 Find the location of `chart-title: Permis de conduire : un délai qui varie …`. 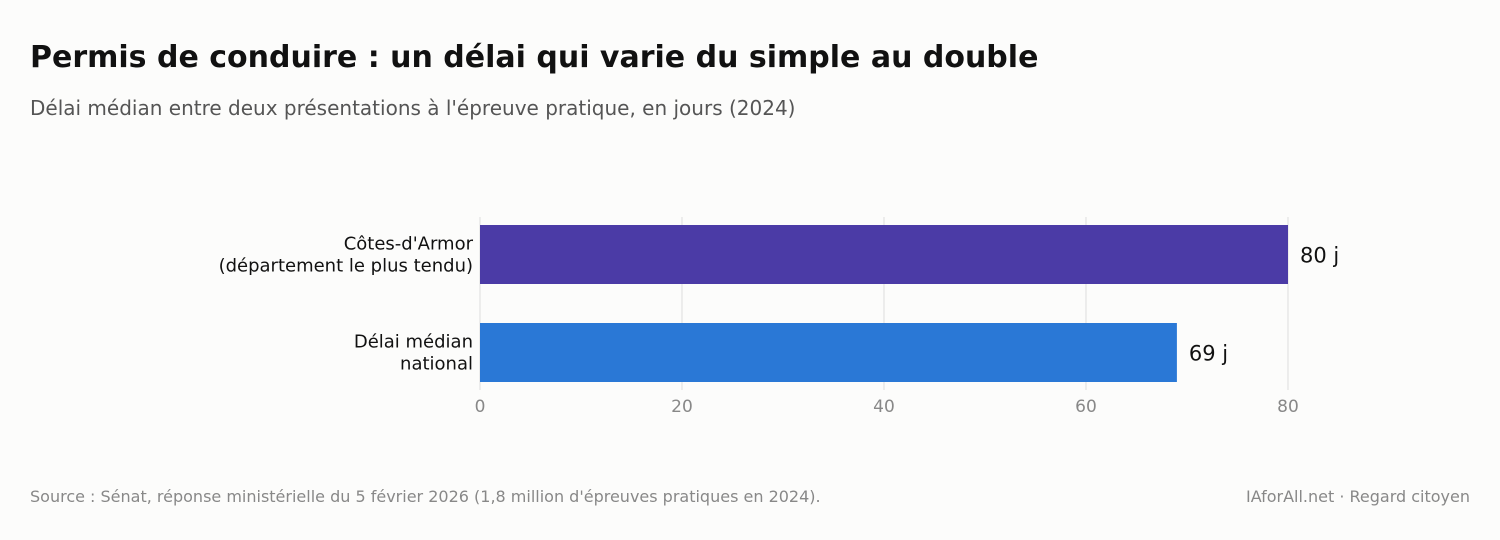

chart-title: Permis de conduire : un délai qui varie … is located at coordinates (534, 57).